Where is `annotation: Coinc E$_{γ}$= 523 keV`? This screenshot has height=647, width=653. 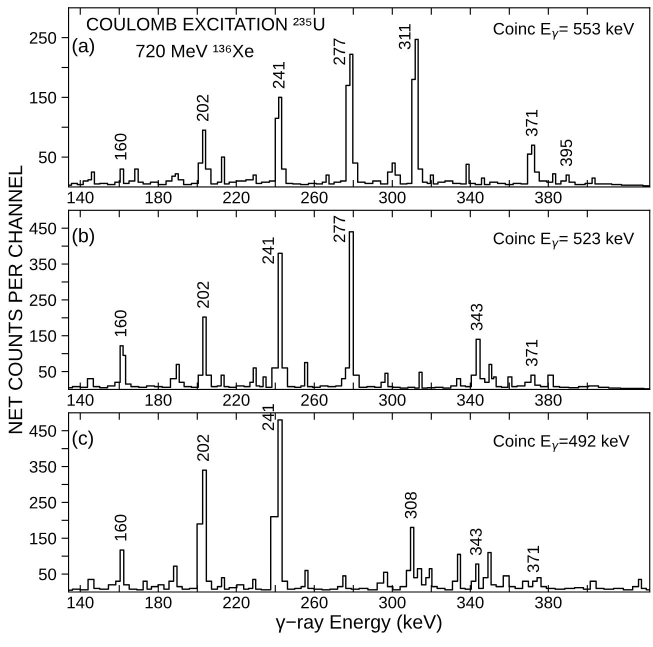 annotation: Coinc E$_{γ}$= 523 keV is located at coordinates (564, 241).